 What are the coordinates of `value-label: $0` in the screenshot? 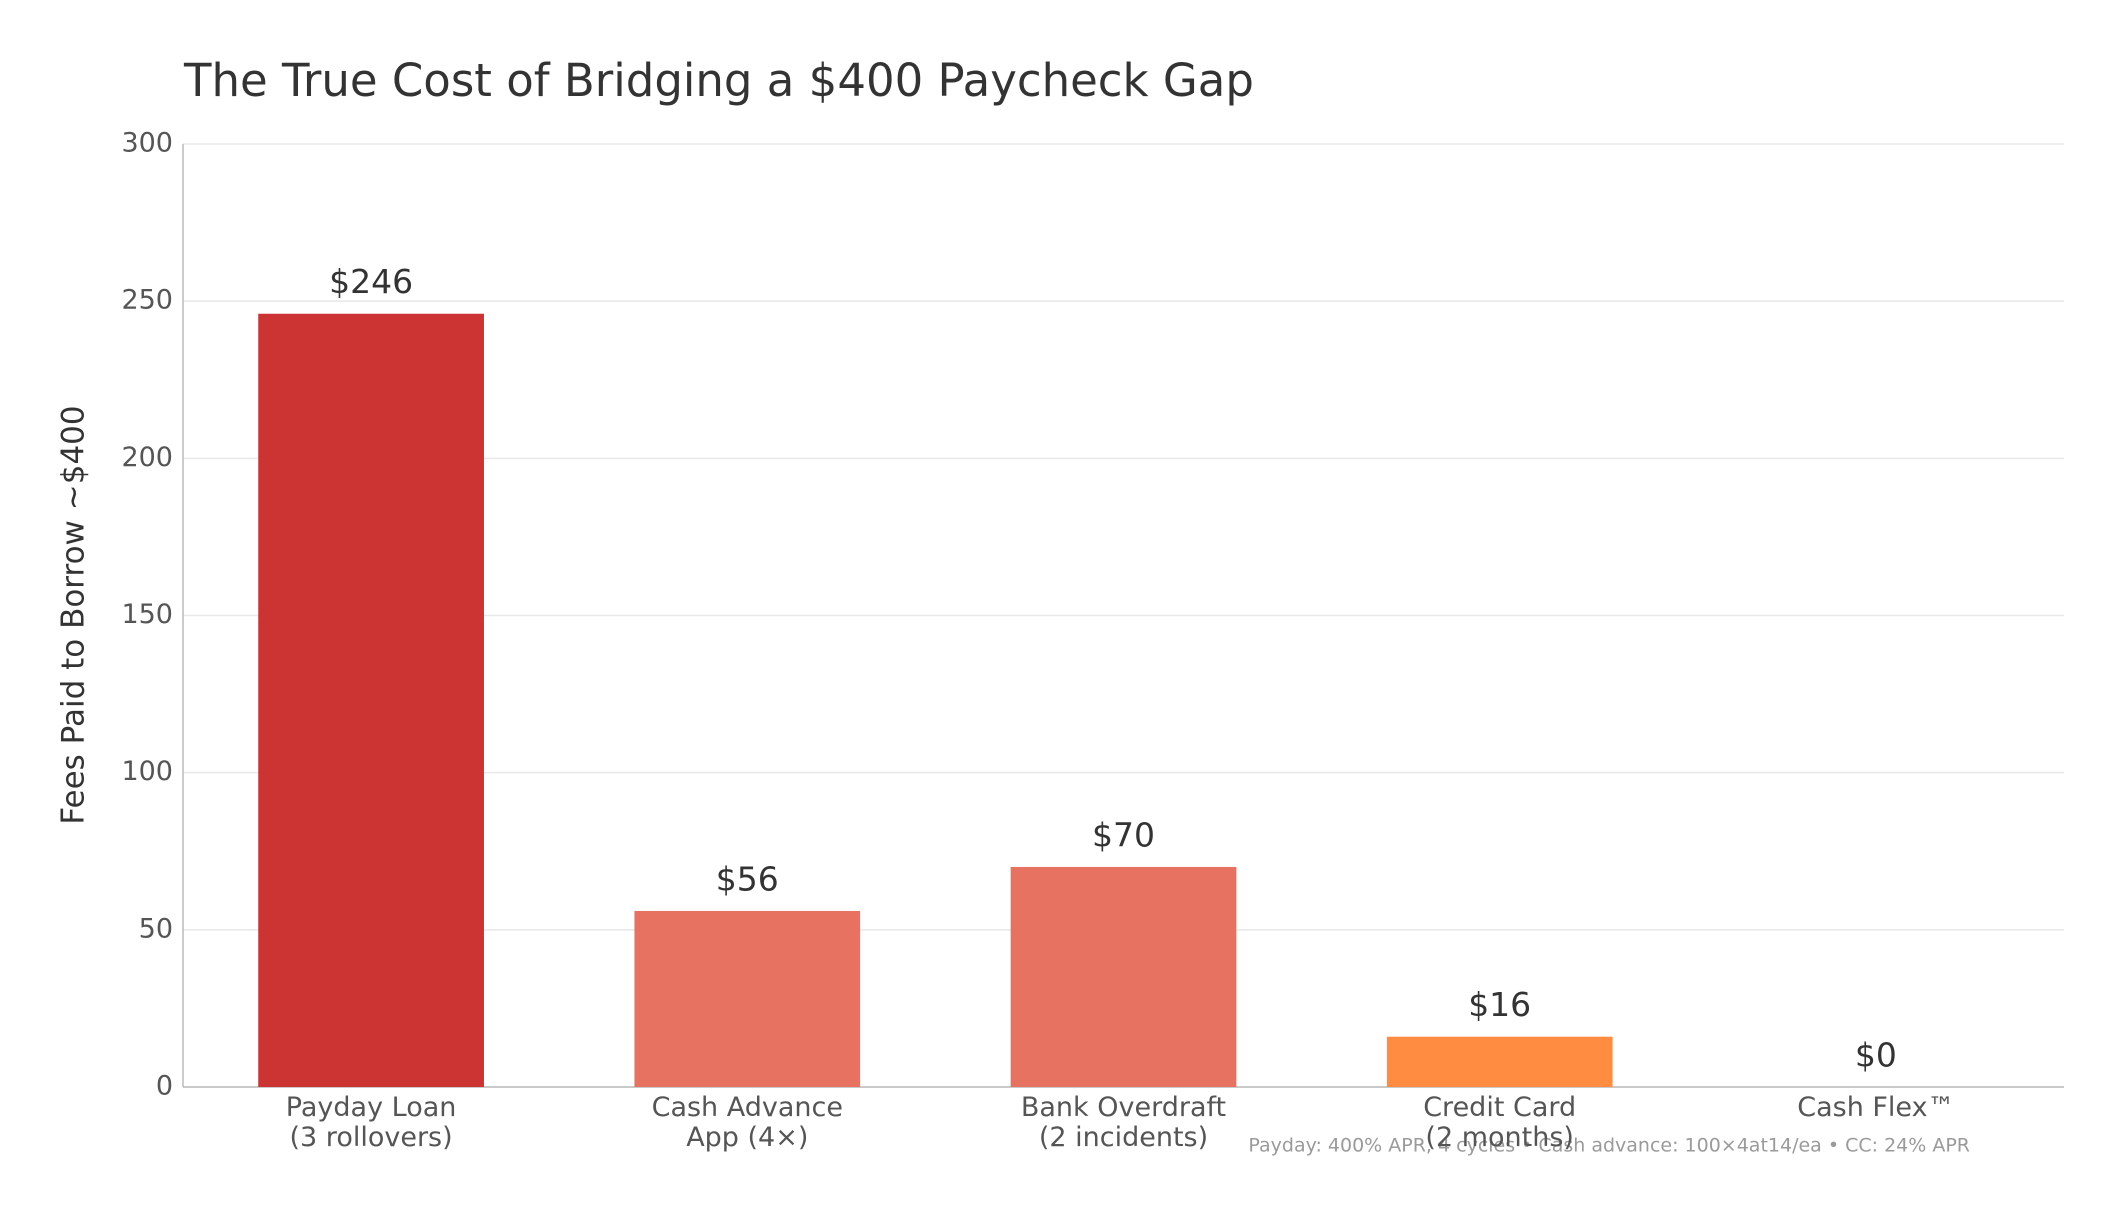 It's located at (1876, 1055).